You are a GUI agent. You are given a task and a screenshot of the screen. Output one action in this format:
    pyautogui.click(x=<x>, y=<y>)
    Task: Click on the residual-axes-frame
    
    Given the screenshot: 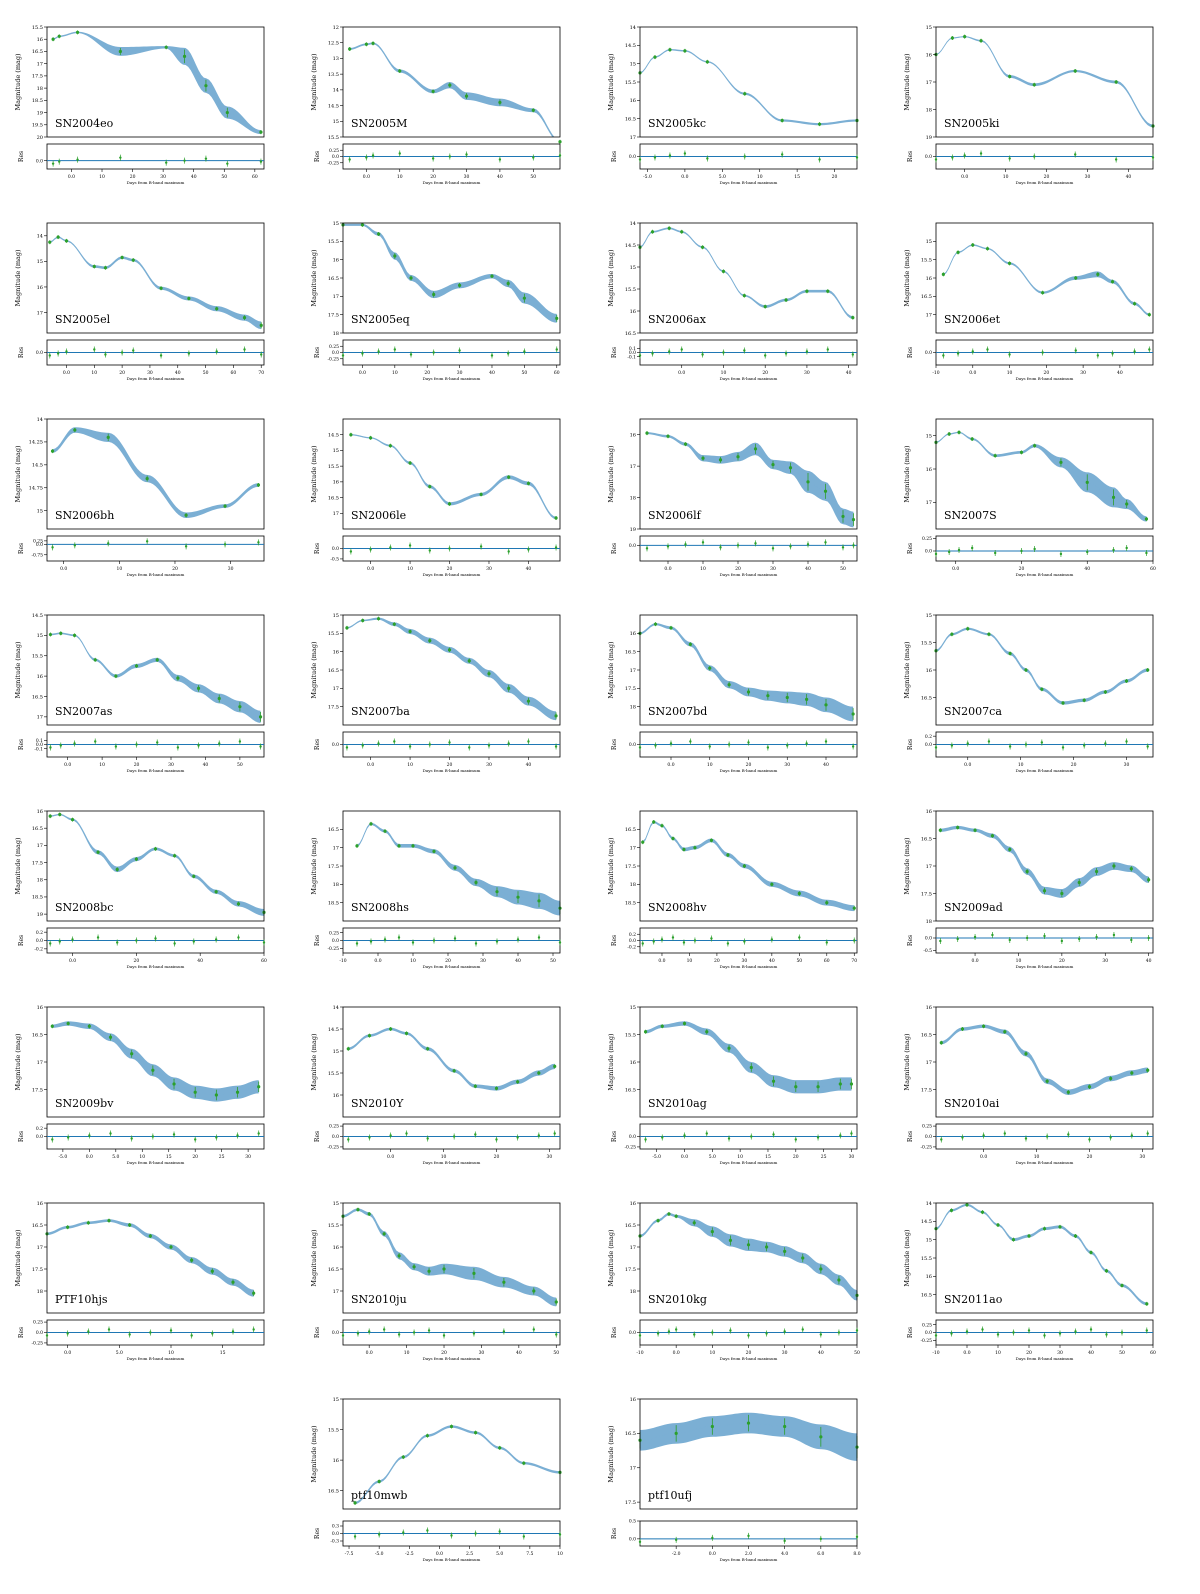 What is the action you would take?
    pyautogui.click(x=748, y=548)
    